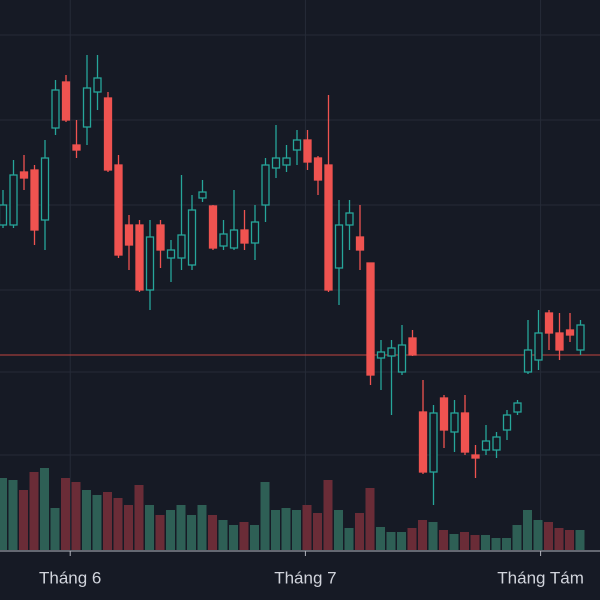 Image resolution: width=600 pixels, height=600 pixels. What do you see at coordinates (540, 577) in the screenshot?
I see `x-tick-label: Tháng Tám` at bounding box center [540, 577].